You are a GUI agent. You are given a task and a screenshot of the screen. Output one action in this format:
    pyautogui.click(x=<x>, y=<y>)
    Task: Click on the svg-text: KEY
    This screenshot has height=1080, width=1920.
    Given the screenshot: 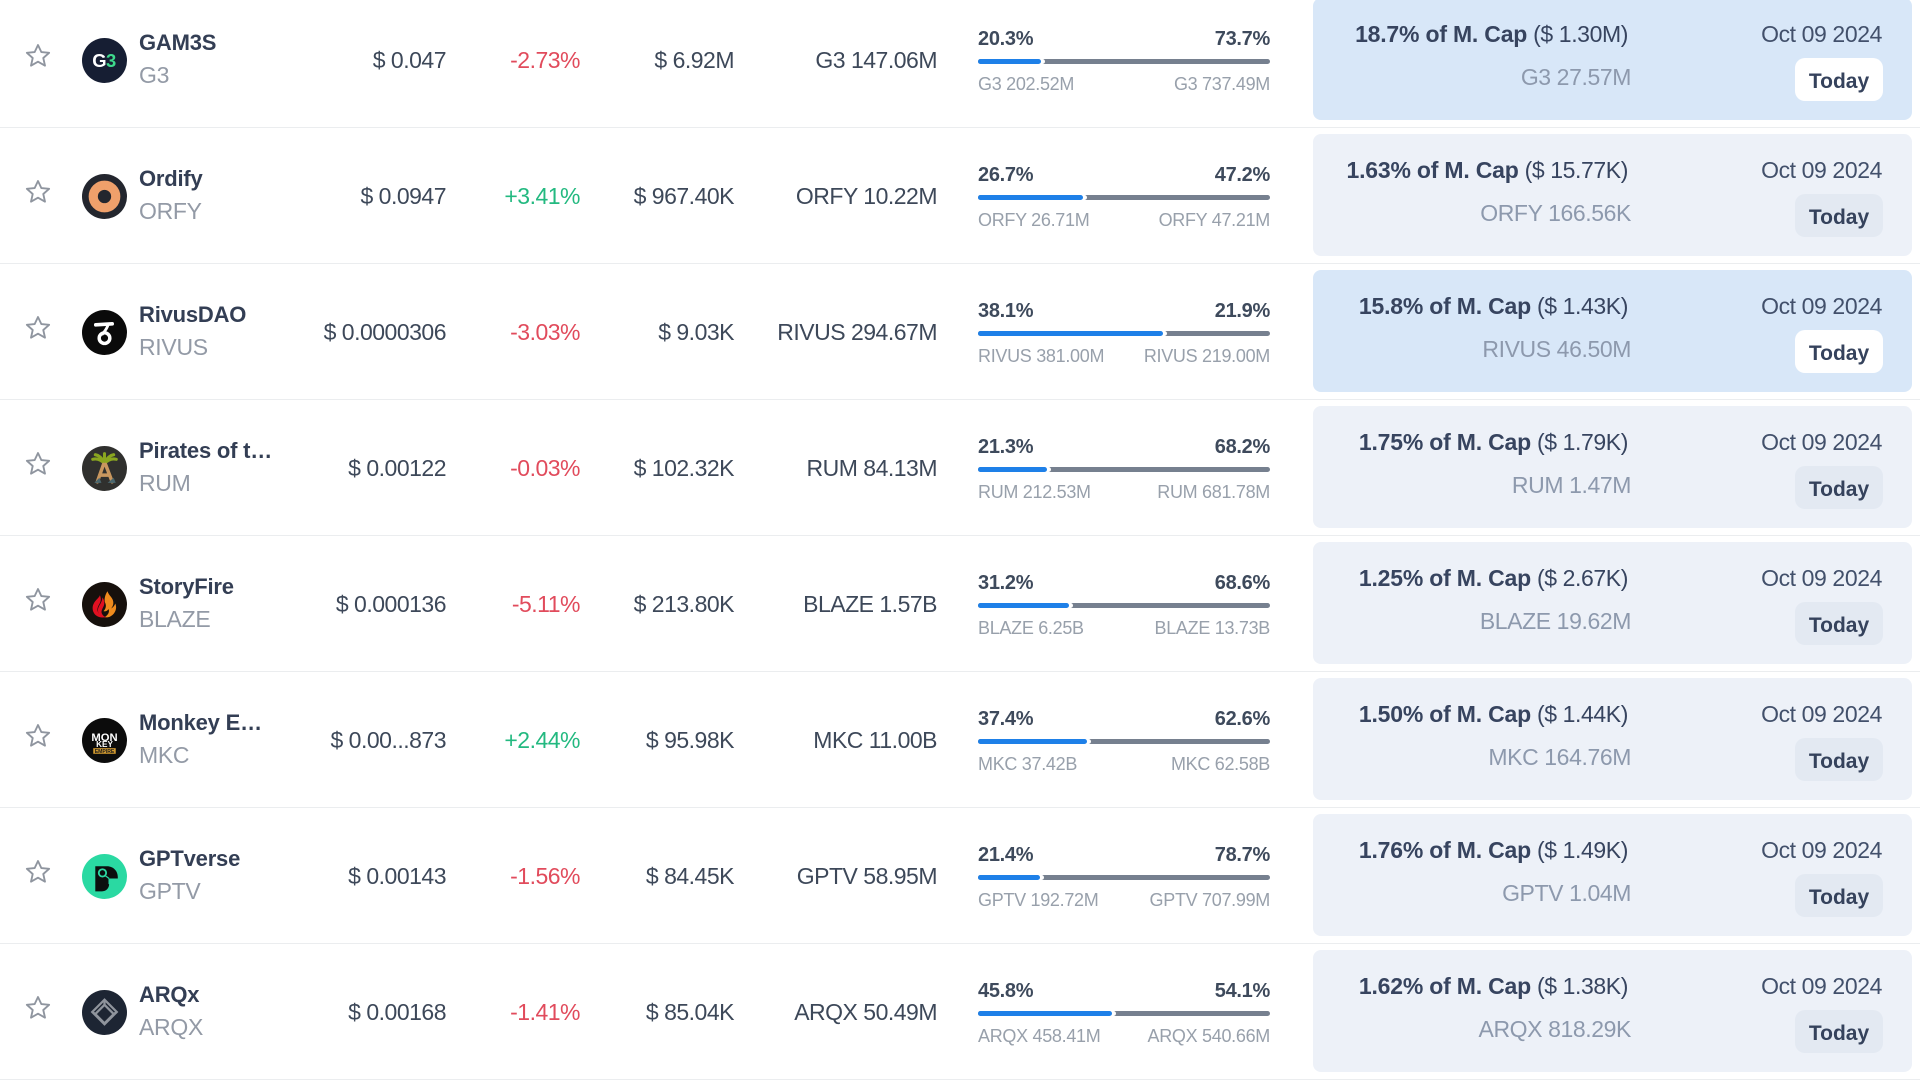 What is the action you would take?
    pyautogui.click(x=104, y=744)
    